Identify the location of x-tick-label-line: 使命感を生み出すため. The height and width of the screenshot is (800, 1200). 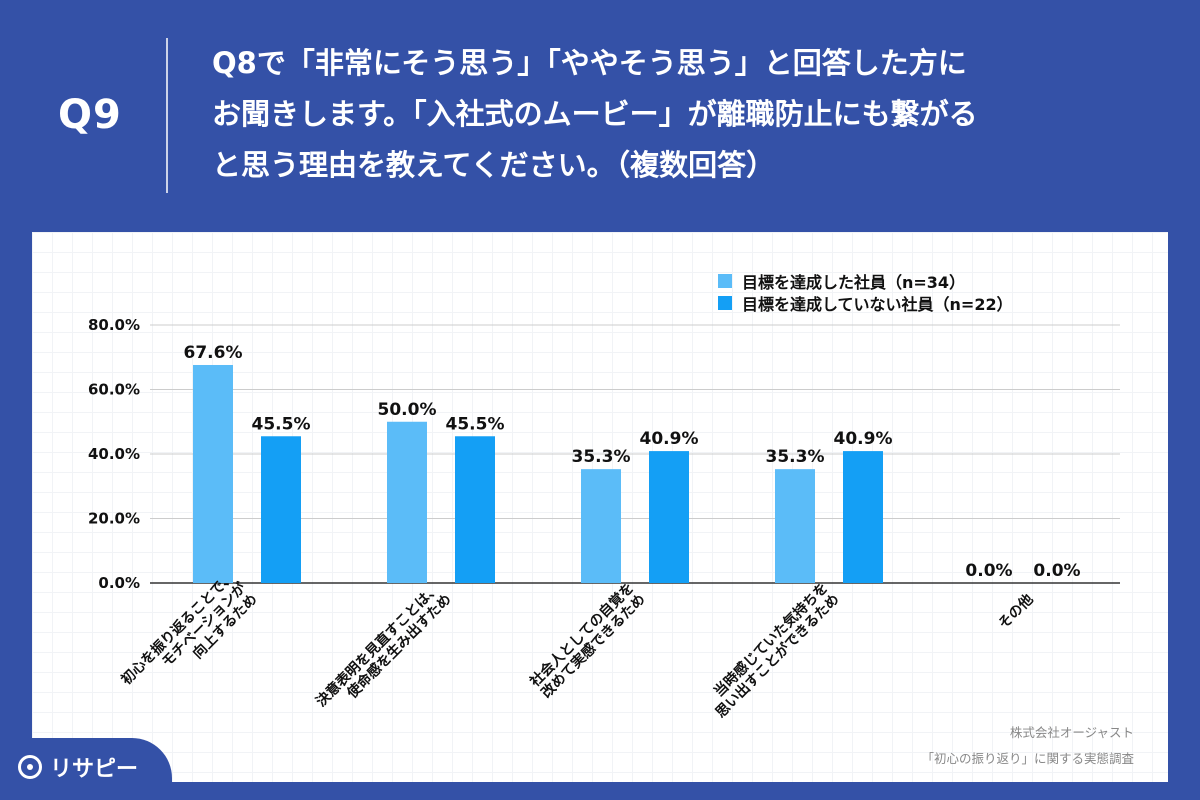
(399, 647).